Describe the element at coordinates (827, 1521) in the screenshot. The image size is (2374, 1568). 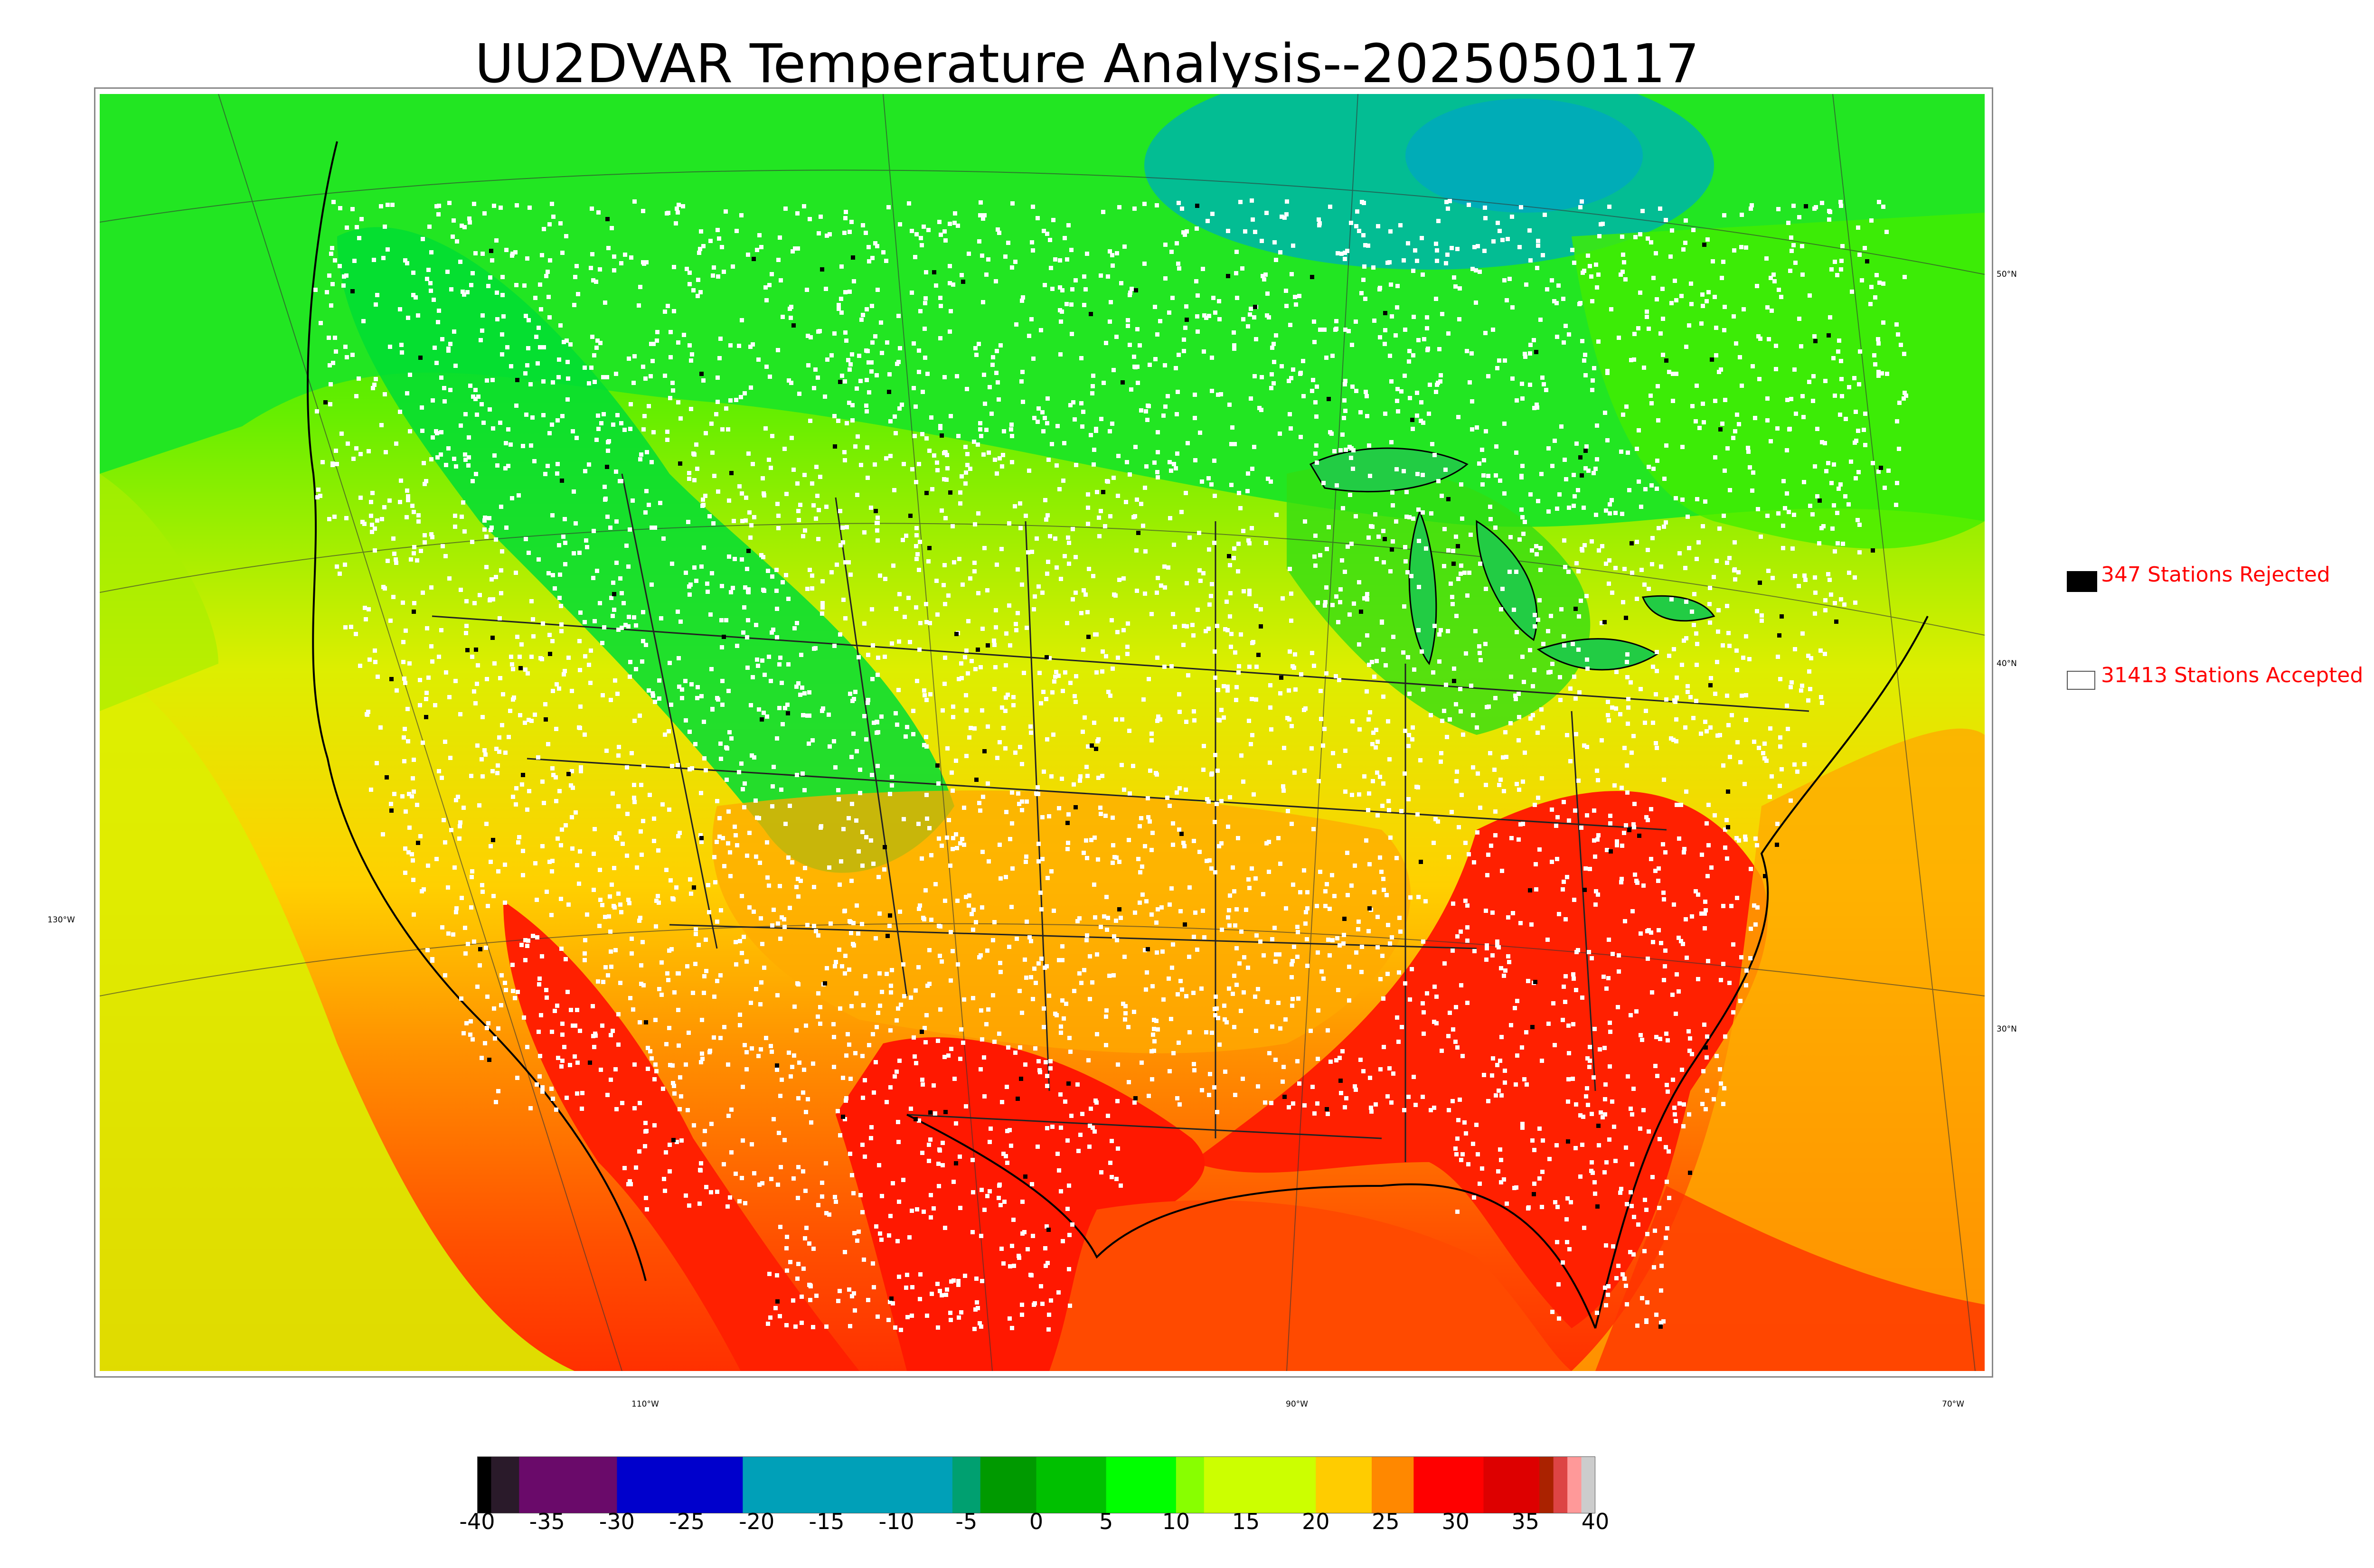
I see `colorbar-tick-label: -15` at that location.